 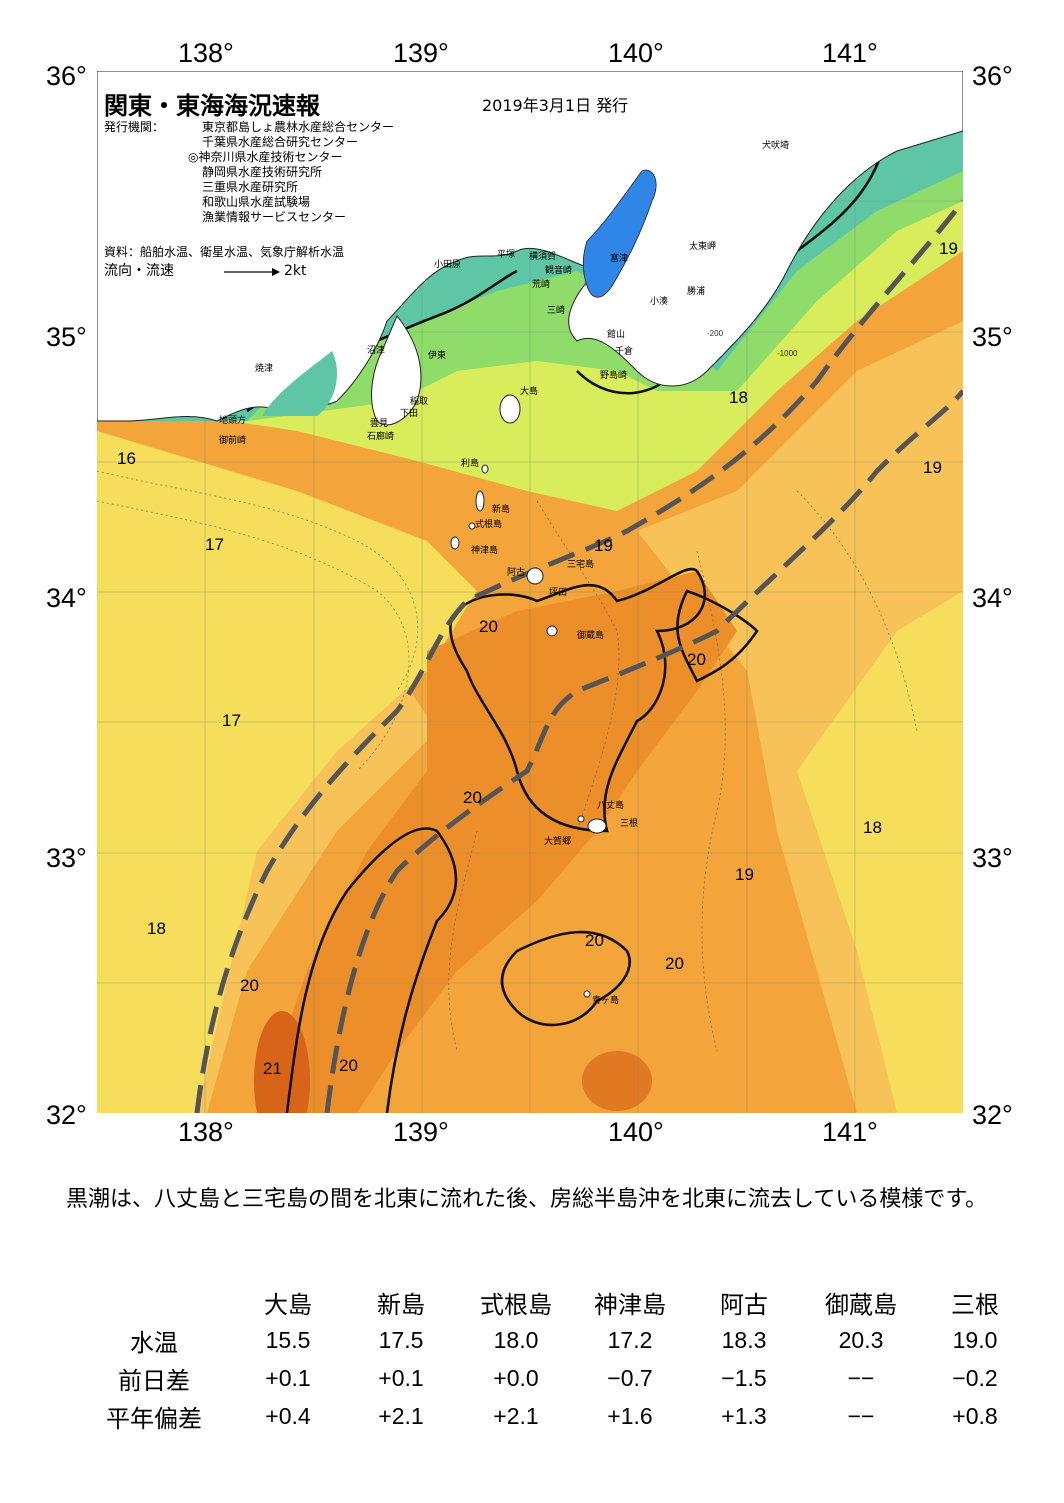 I want to click on place-taitomisaki: 太東岬, so click(x=702, y=246).